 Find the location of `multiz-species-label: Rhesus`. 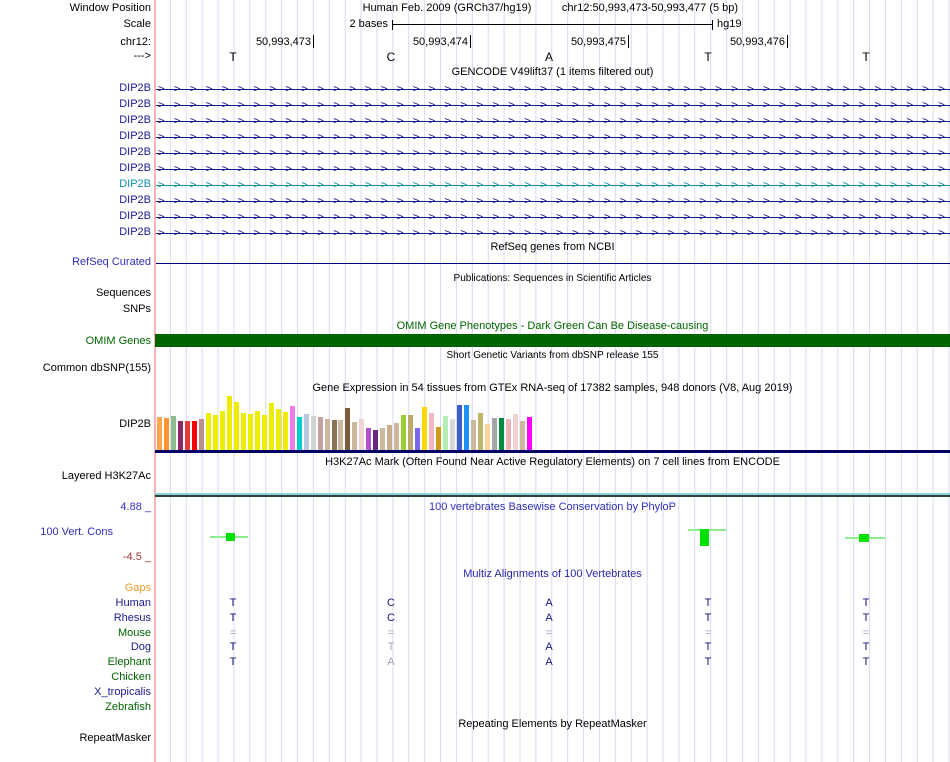

multiz-species-label: Rhesus is located at coordinates (132, 618).